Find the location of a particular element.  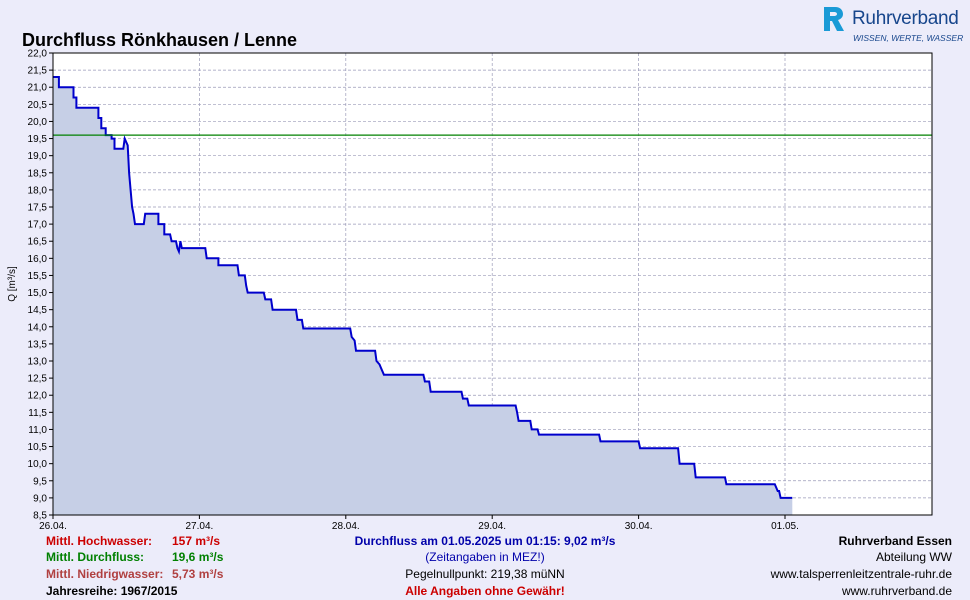

y-tick-label: 12,0 is located at coordinates (38, 396).